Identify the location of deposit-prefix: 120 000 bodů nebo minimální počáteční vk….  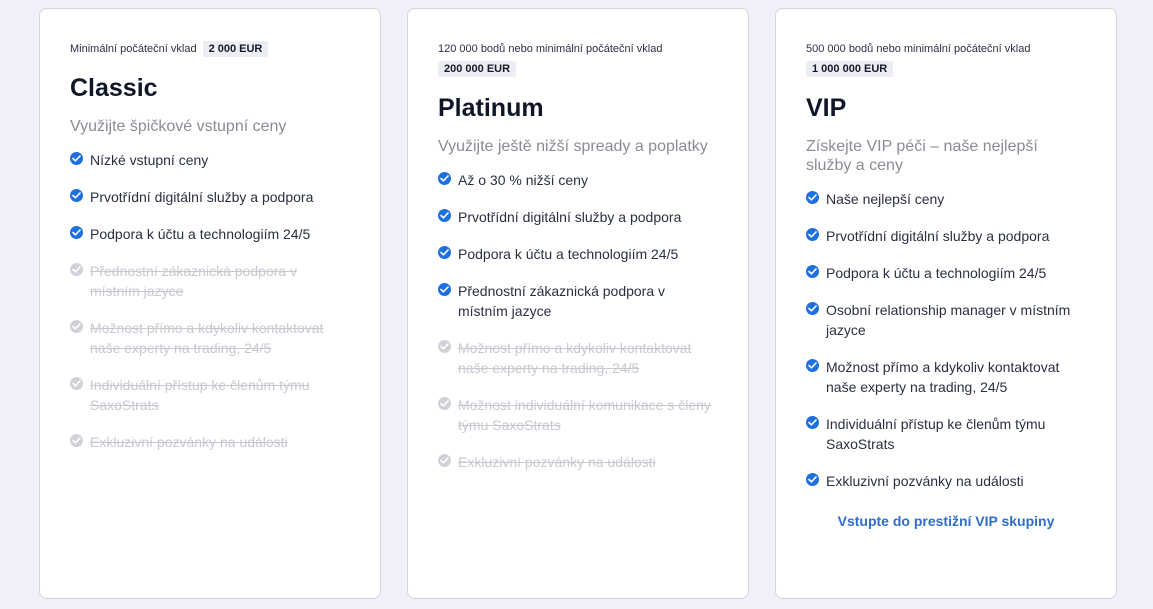
(550, 49).